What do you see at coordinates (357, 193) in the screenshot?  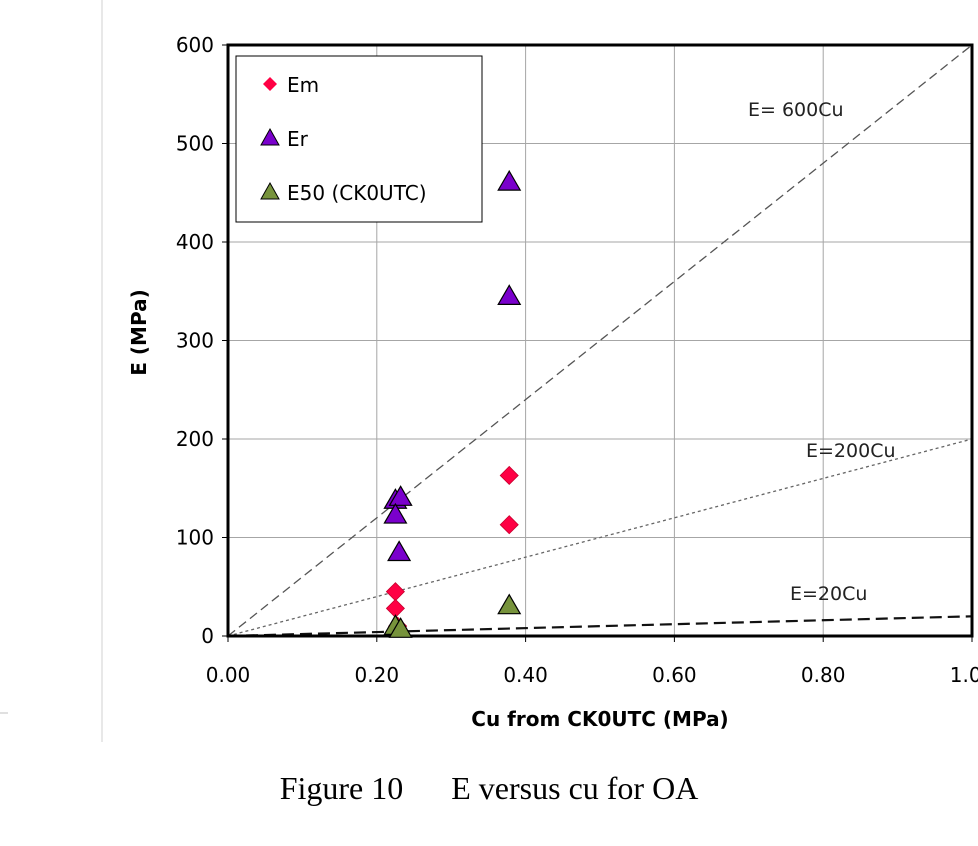 I see `legend-label-e50-ck0utc: E50 (CK0UTC)` at bounding box center [357, 193].